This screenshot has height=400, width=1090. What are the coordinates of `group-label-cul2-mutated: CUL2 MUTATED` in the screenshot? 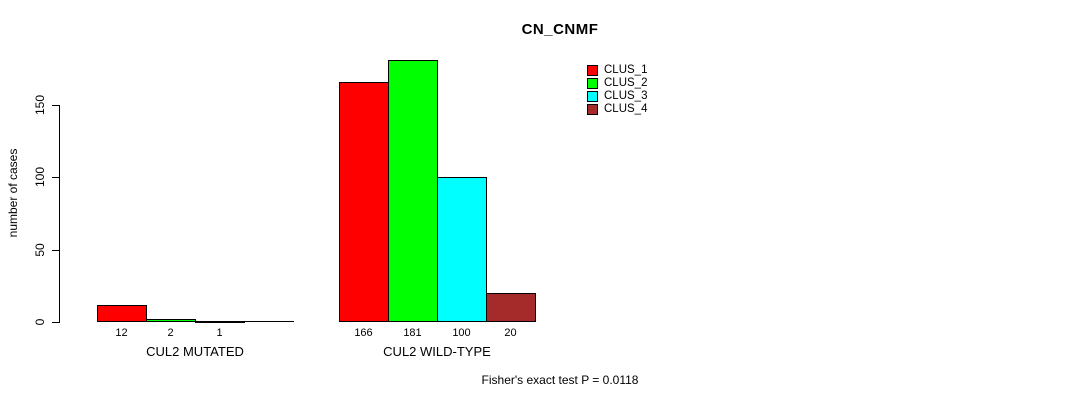 It's located at (195, 351).